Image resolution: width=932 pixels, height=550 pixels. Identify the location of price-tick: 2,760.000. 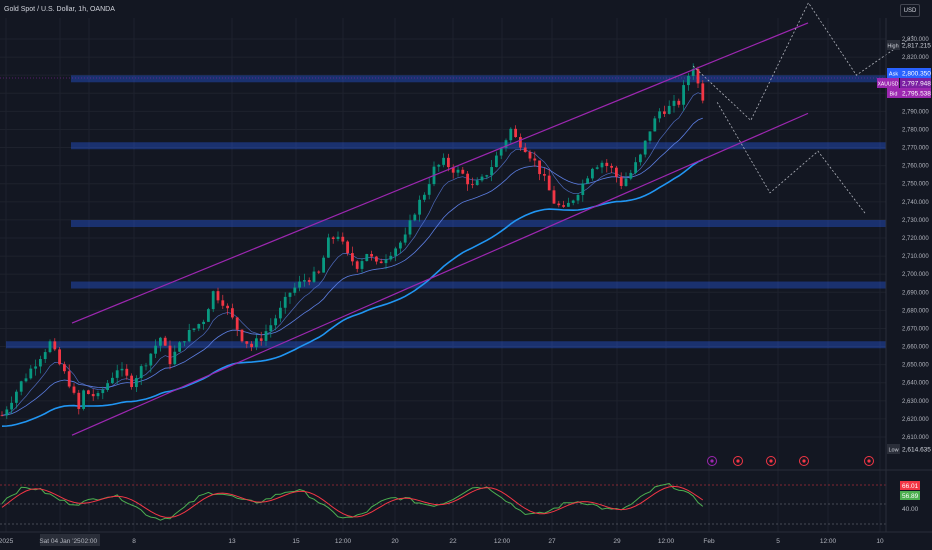
(915, 167).